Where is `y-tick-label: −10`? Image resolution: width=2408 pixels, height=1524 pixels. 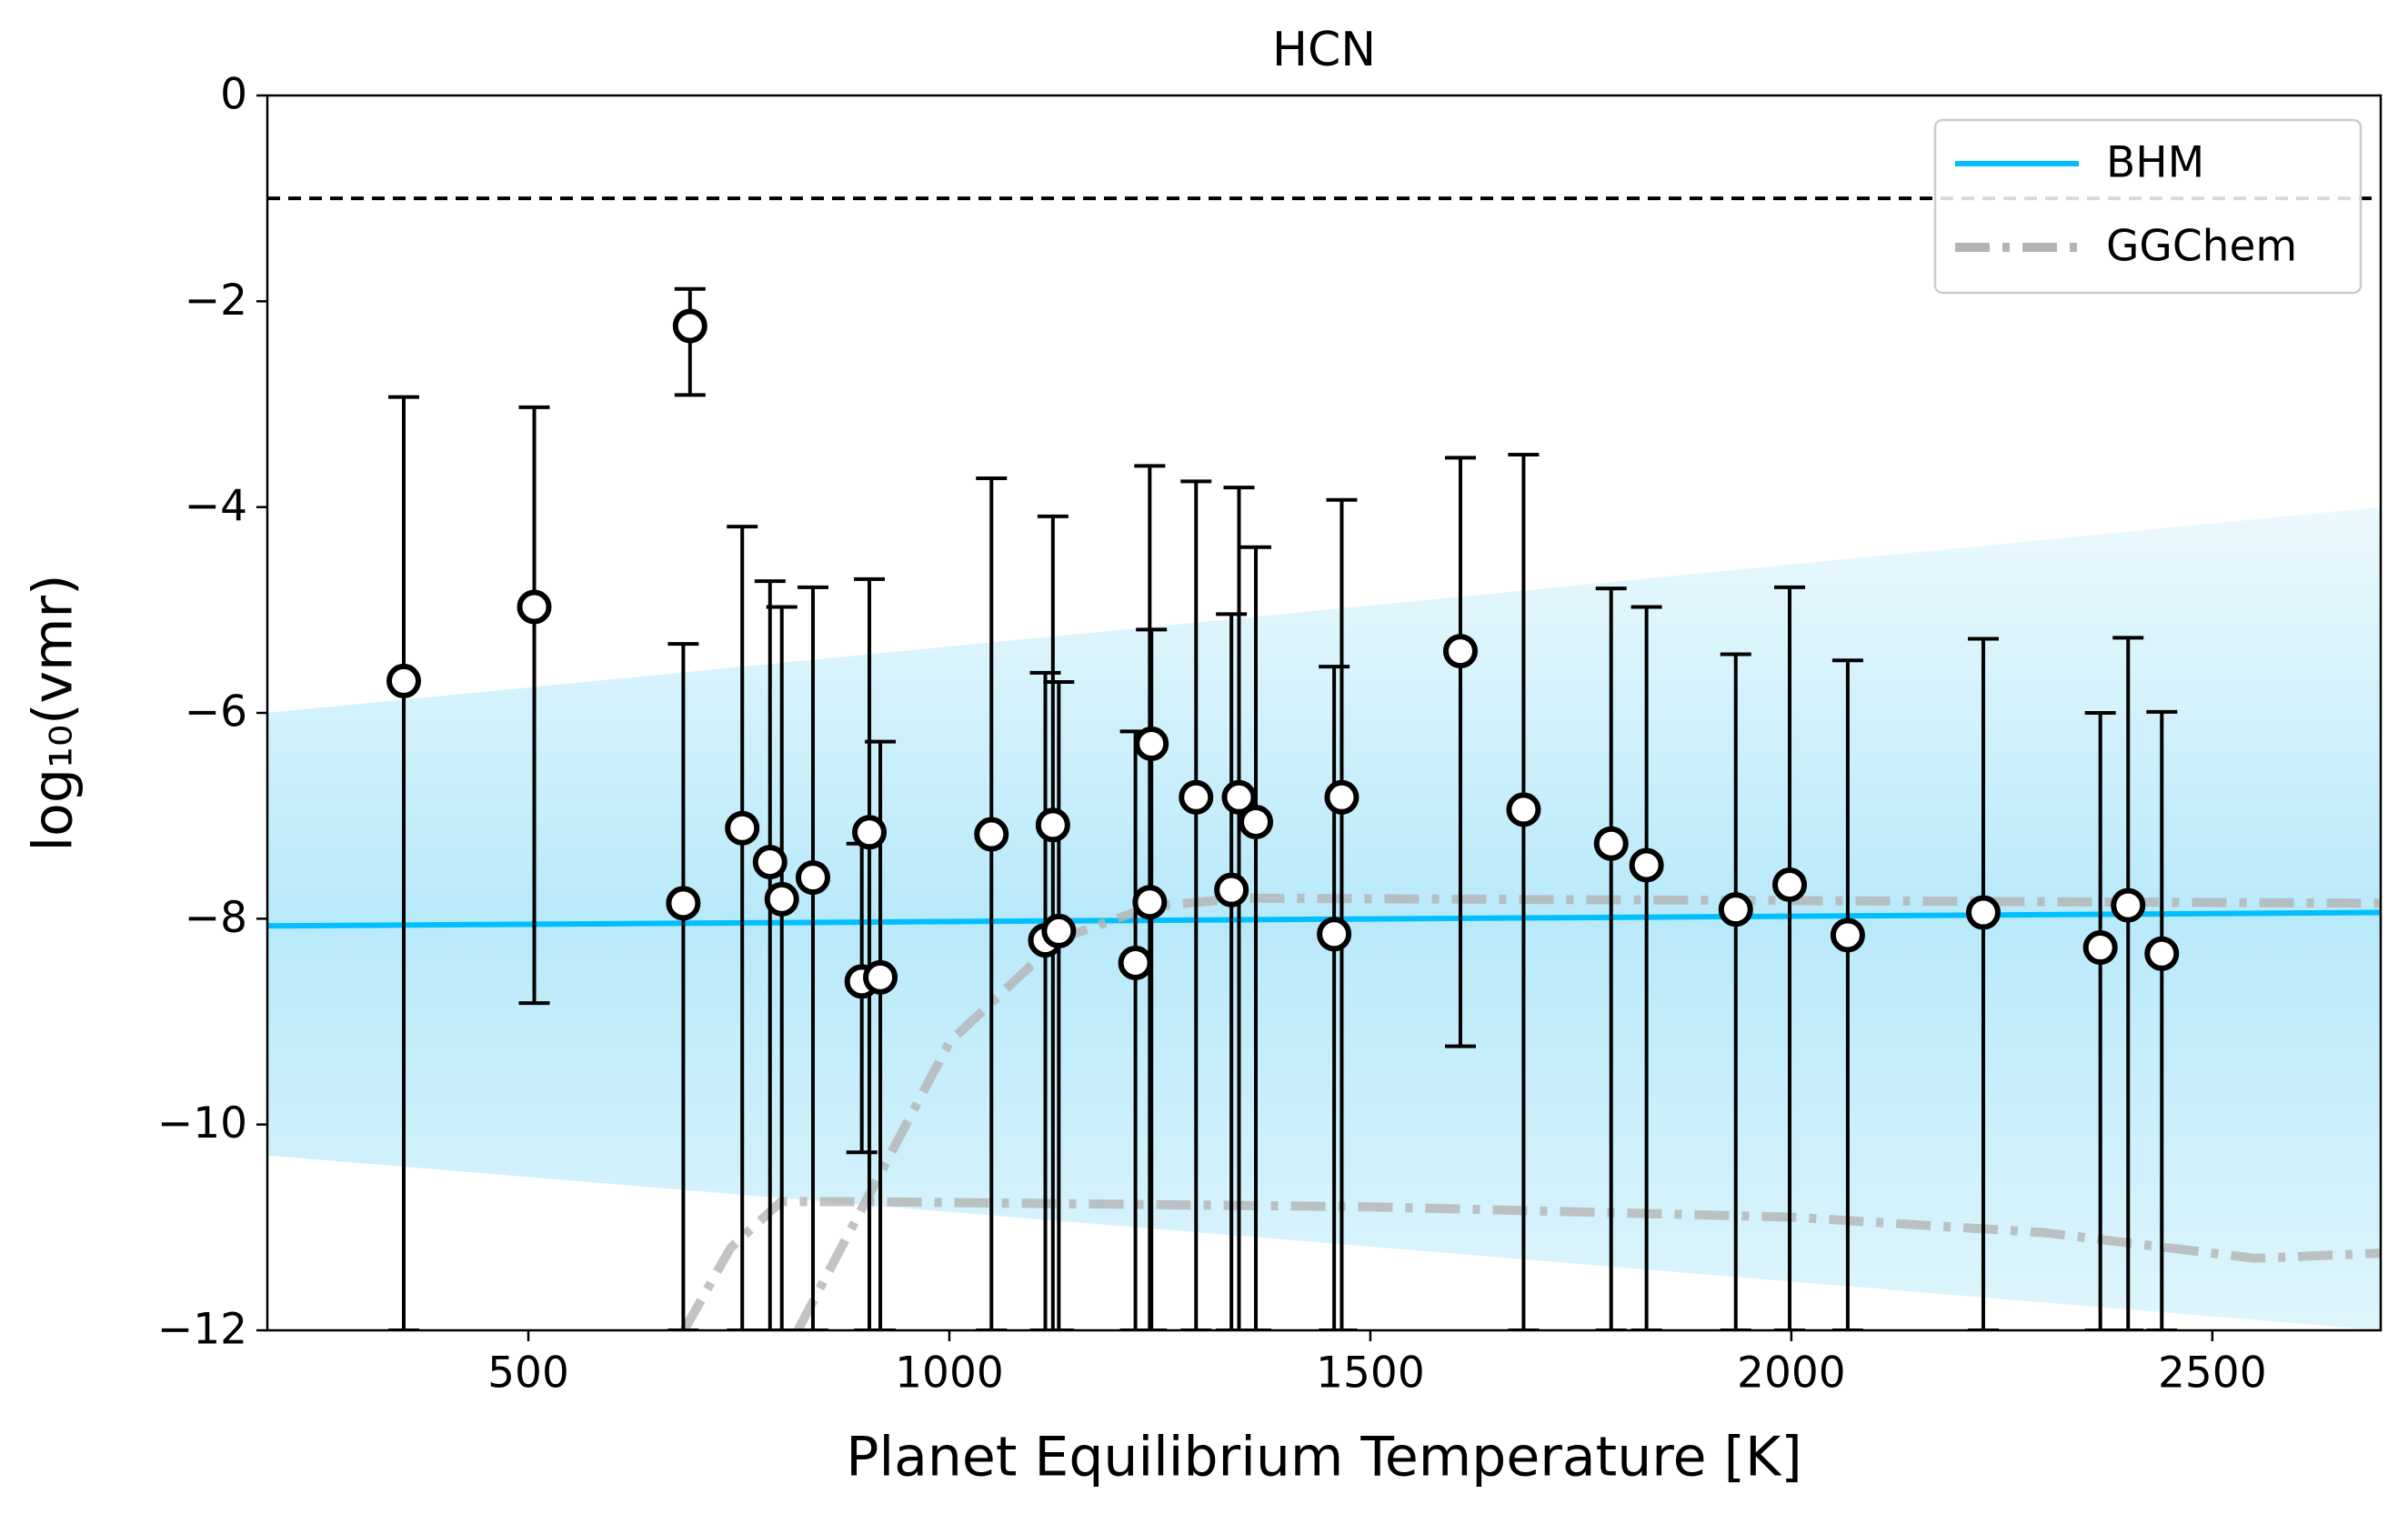
y-tick-label: −10 is located at coordinates (202, 1123).